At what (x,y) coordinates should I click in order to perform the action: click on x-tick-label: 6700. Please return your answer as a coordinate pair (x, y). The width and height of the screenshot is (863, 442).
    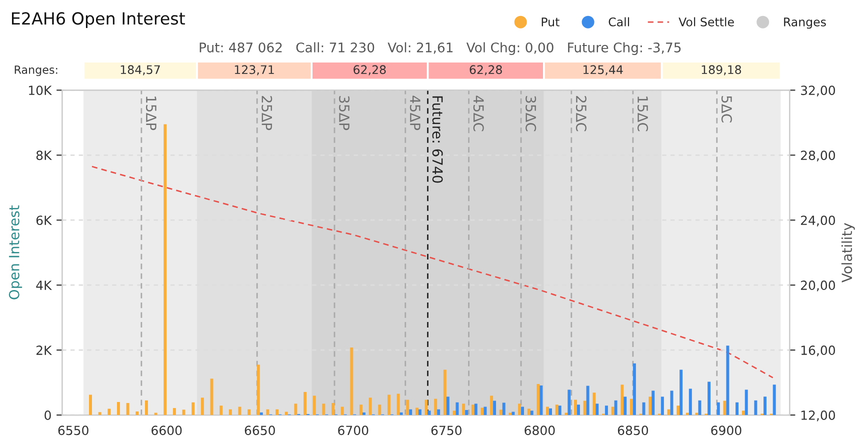
    Looking at the image, I should click on (353, 431).